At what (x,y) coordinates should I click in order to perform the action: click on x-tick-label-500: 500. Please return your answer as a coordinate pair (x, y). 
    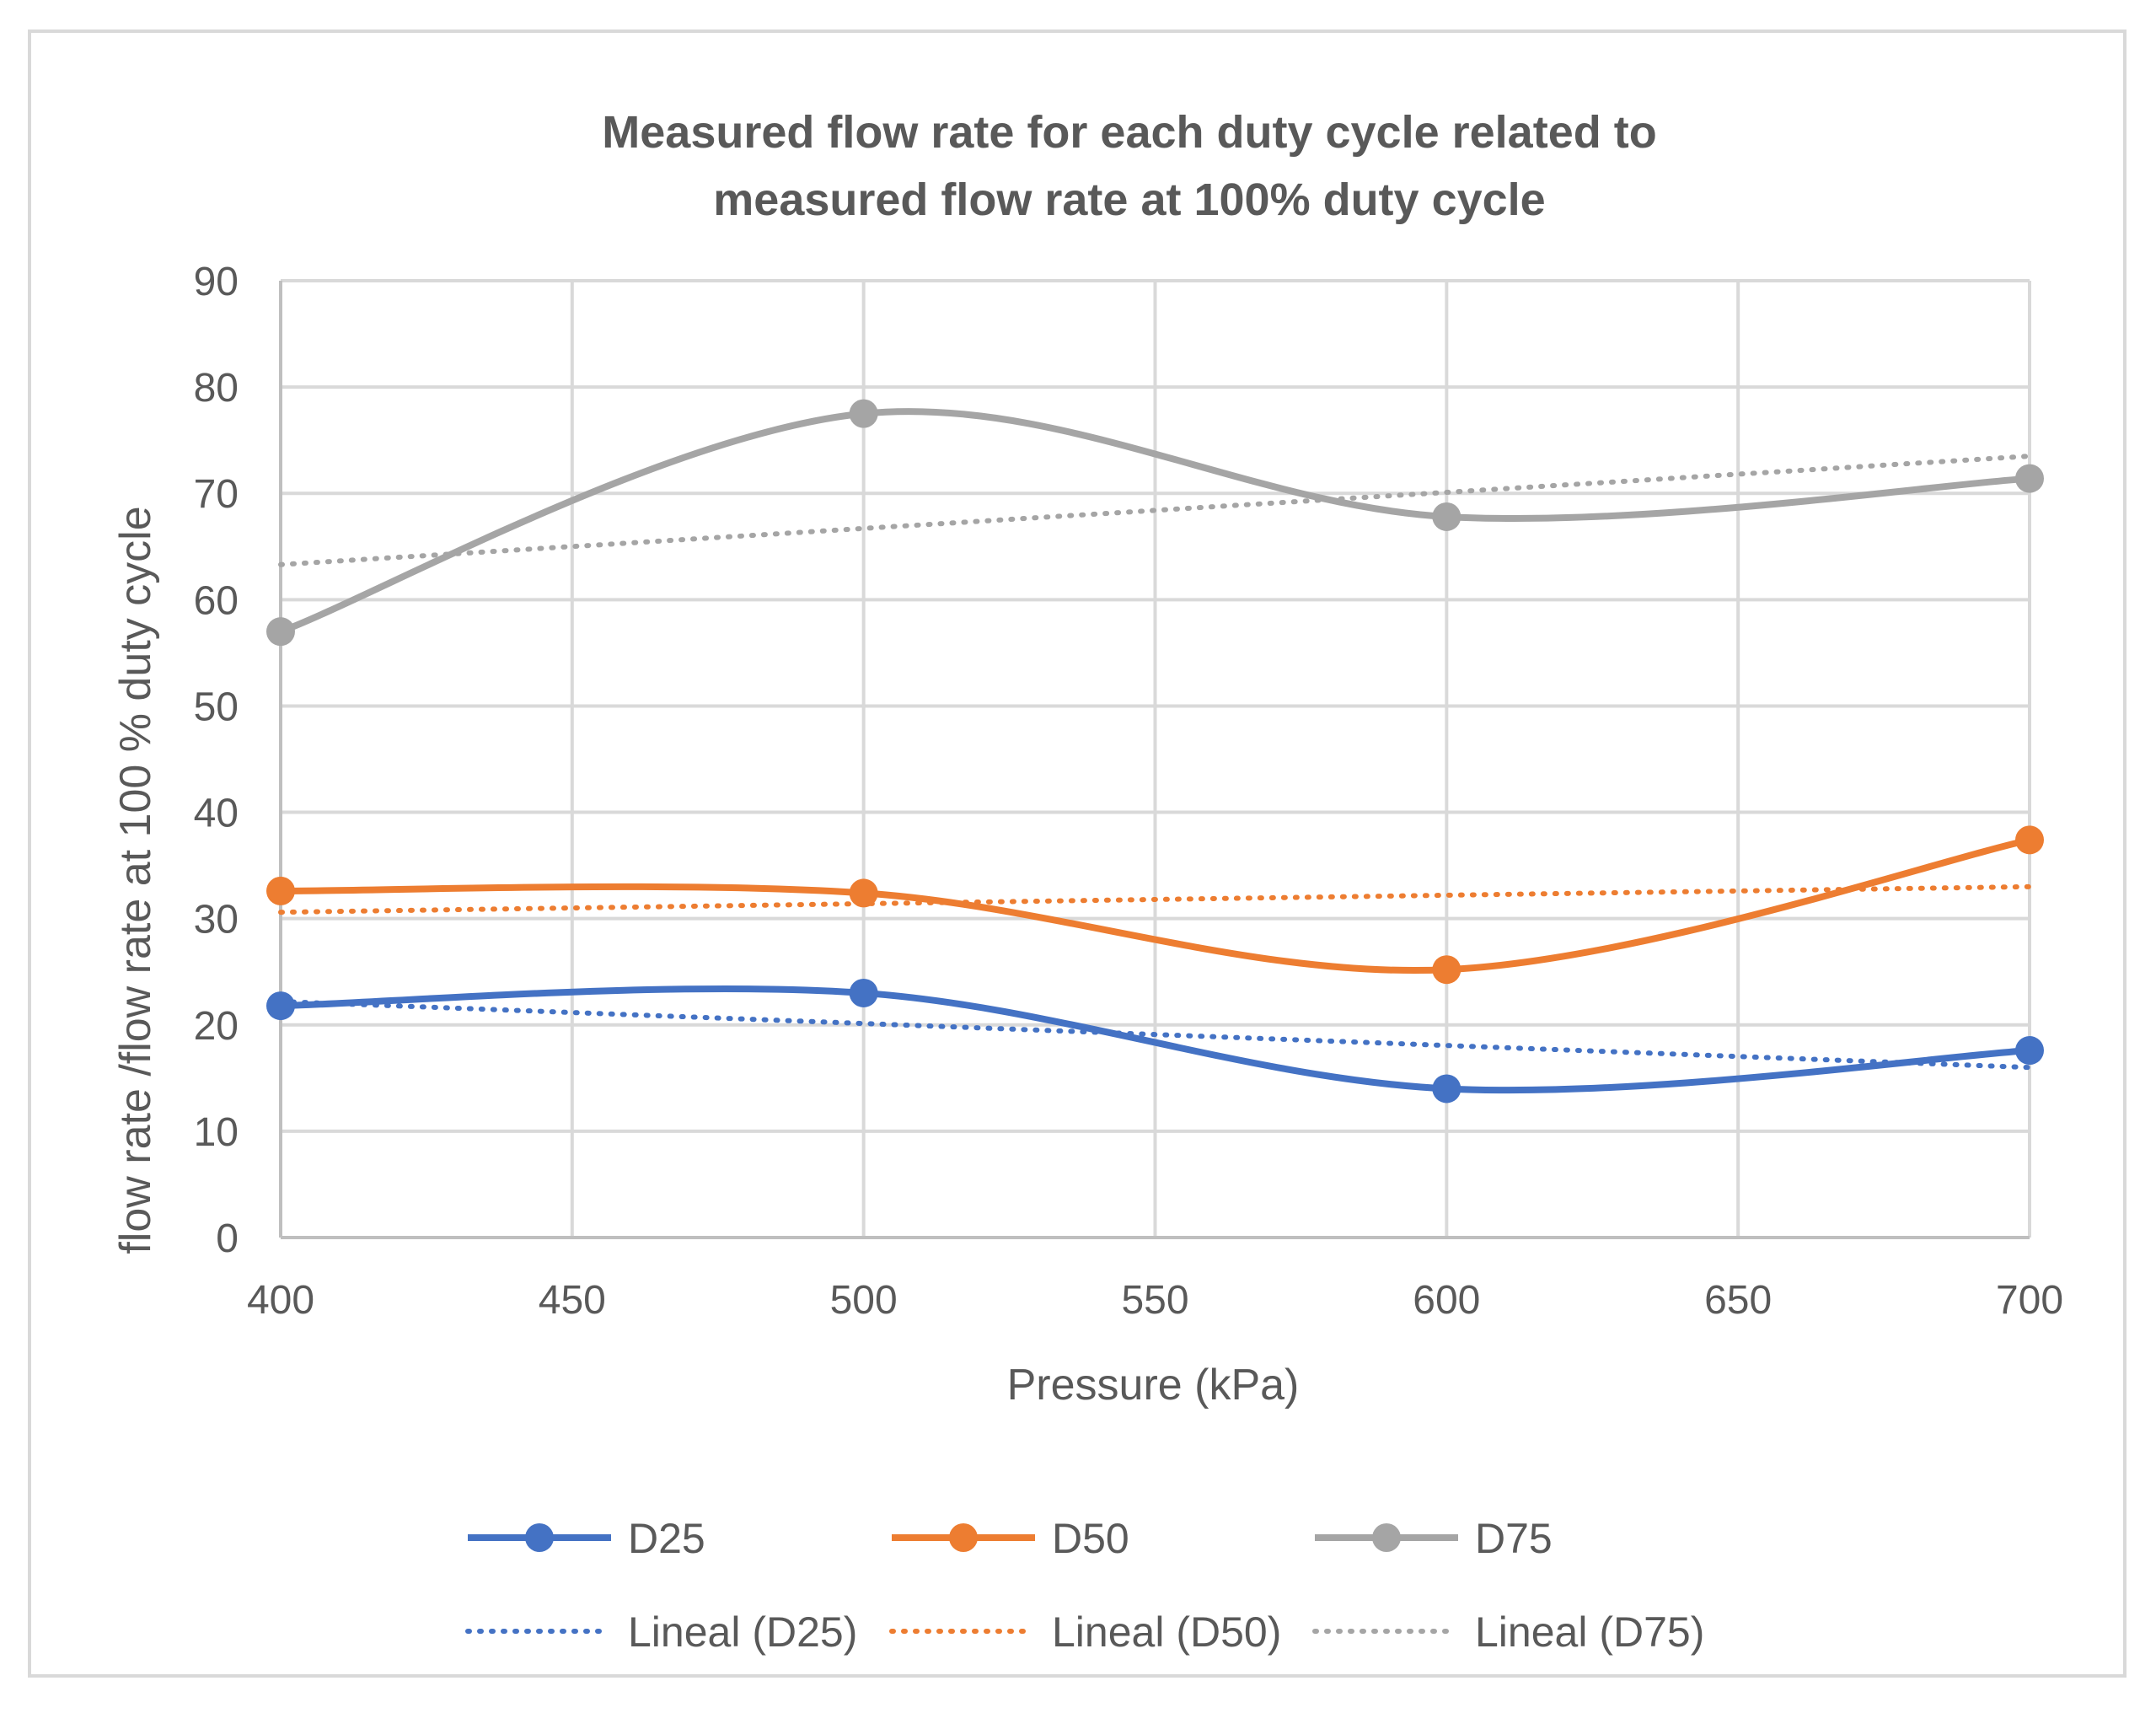
    Looking at the image, I should click on (864, 1300).